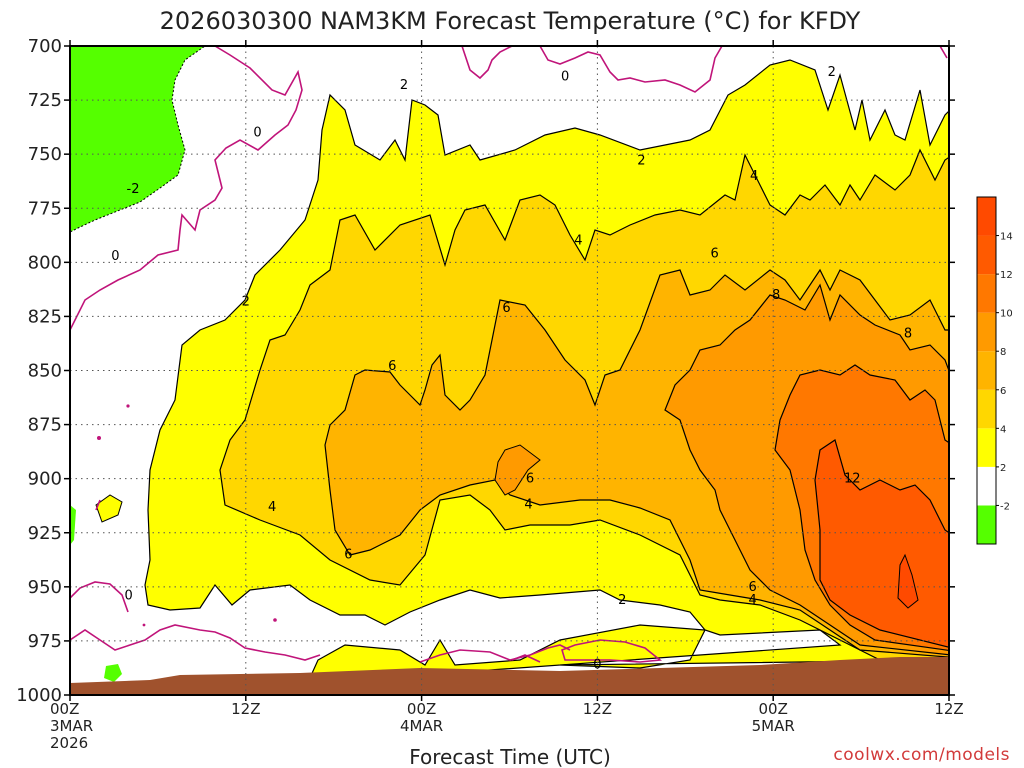 The height and width of the screenshot is (768, 1024). What do you see at coordinates (421, 726) in the screenshot?
I see `x-tick-label: 4MAR` at bounding box center [421, 726].